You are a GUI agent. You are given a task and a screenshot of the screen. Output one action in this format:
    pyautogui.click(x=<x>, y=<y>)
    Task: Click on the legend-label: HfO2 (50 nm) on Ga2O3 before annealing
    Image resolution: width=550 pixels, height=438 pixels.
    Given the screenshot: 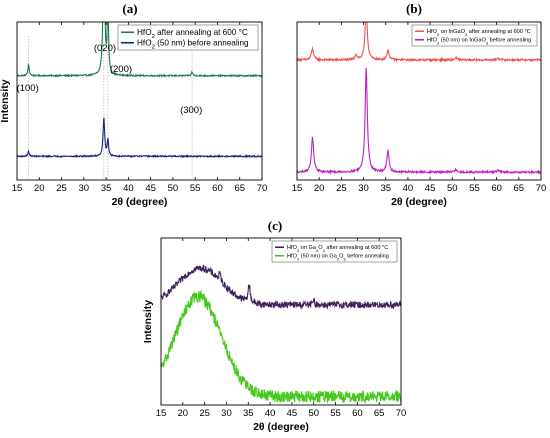 What is the action you would take?
    pyautogui.click(x=338, y=258)
    